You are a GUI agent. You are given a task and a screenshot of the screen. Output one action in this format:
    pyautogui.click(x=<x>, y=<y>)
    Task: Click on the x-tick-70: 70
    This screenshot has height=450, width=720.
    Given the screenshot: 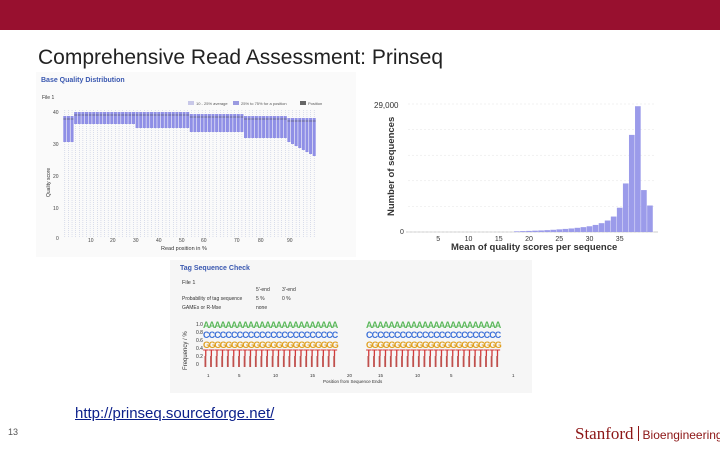 What is the action you would take?
    pyautogui.click(x=237, y=241)
    